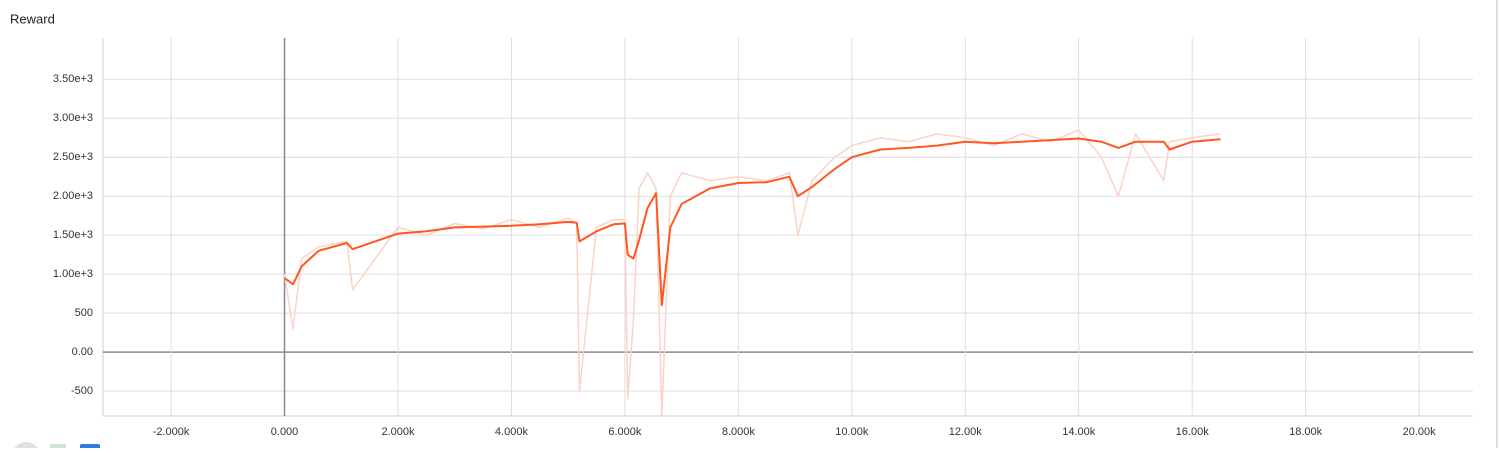  What do you see at coordinates (285, 432) in the screenshot?
I see `x-tick-label: 0.000` at bounding box center [285, 432].